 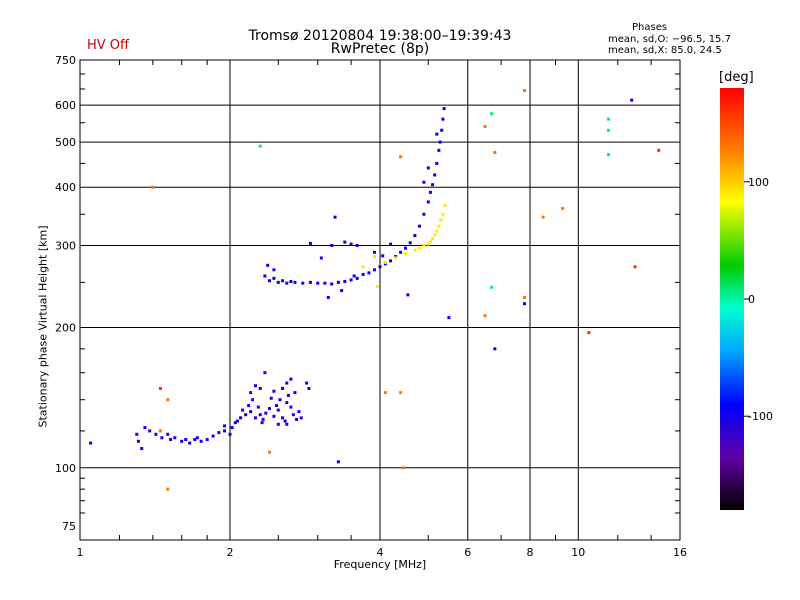 I want to click on x-tick-label: 2, so click(x=230, y=552).